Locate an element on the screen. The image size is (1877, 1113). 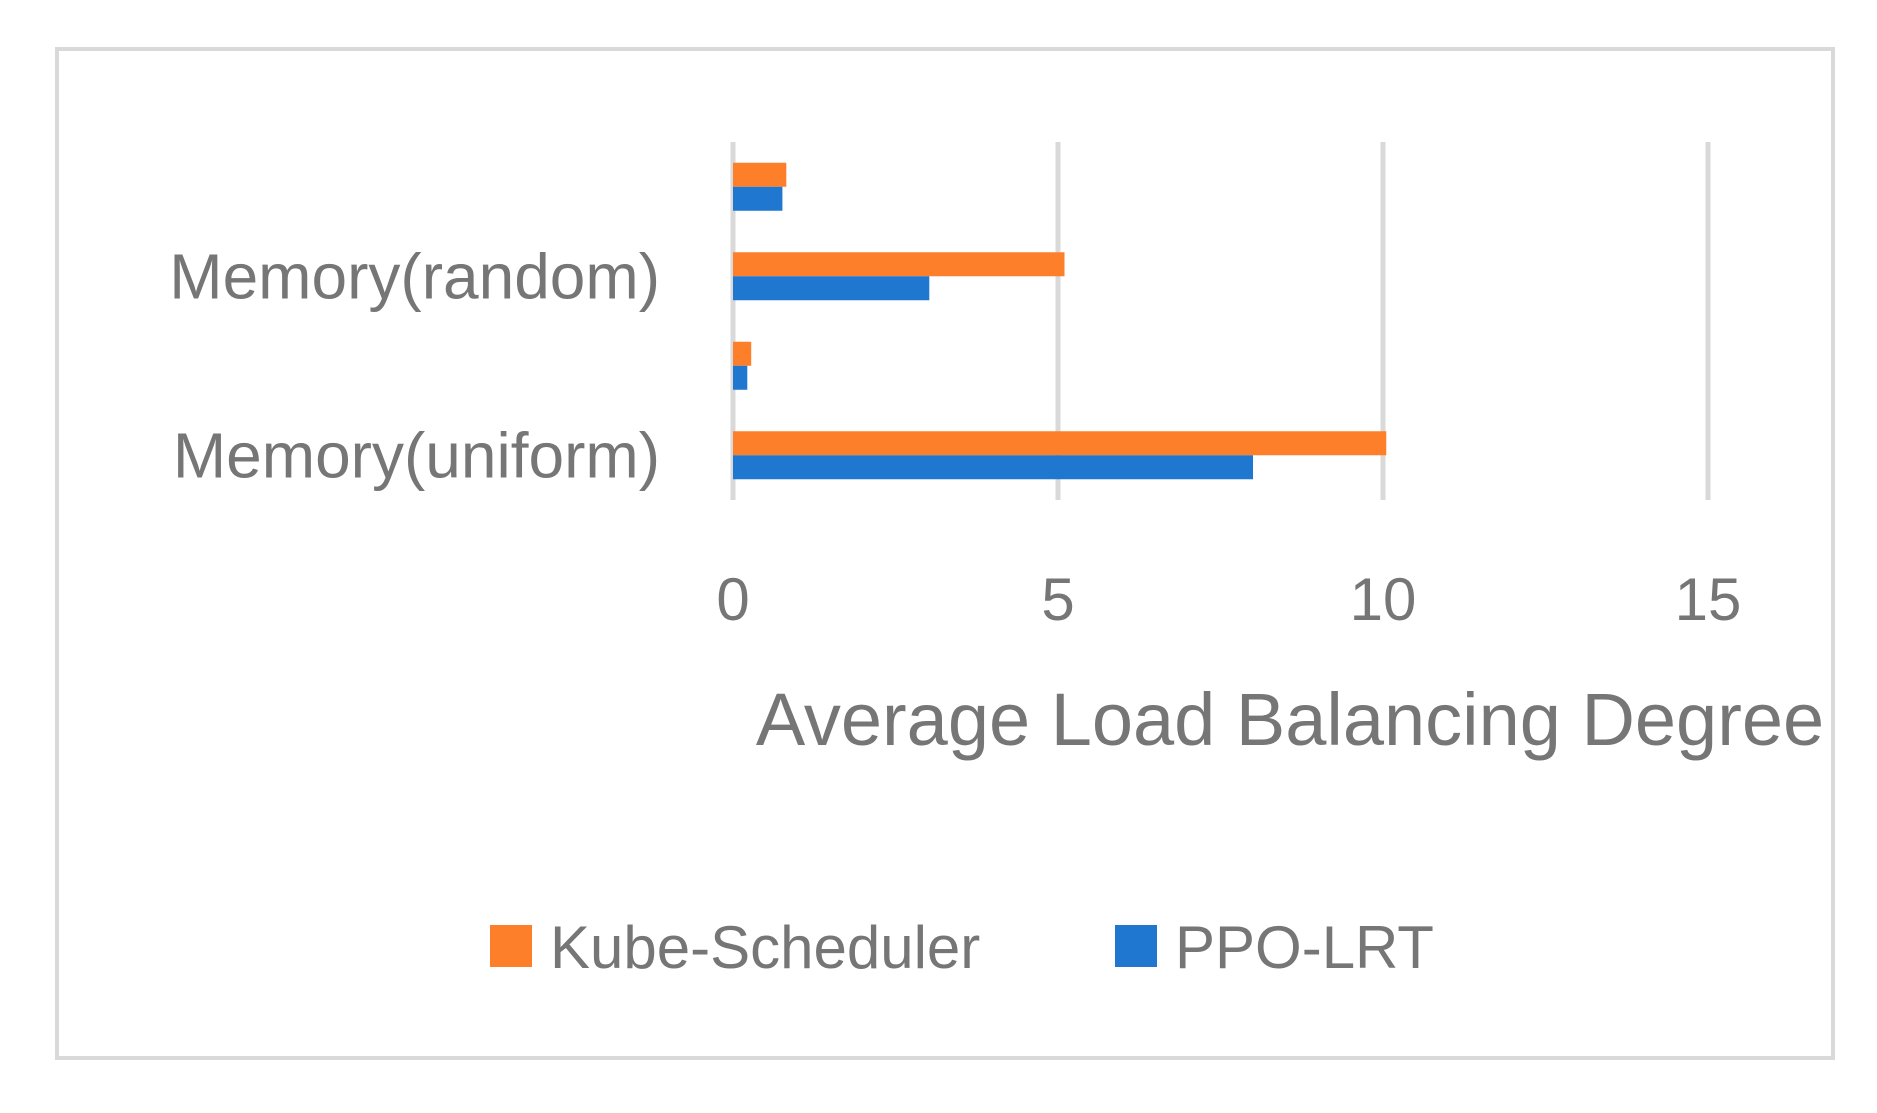
x-tick-label: 0 is located at coordinates (732, 599).